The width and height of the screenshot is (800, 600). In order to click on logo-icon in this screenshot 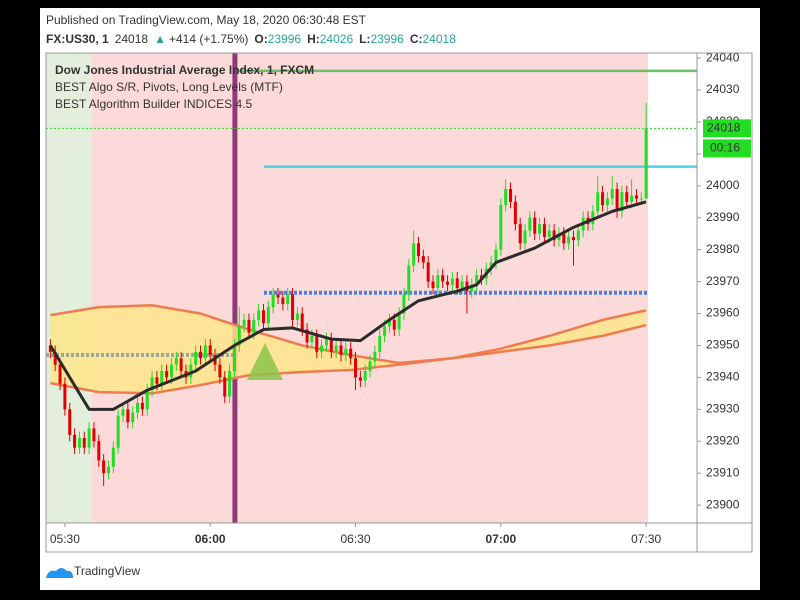, I will do `click(59, 573)`.